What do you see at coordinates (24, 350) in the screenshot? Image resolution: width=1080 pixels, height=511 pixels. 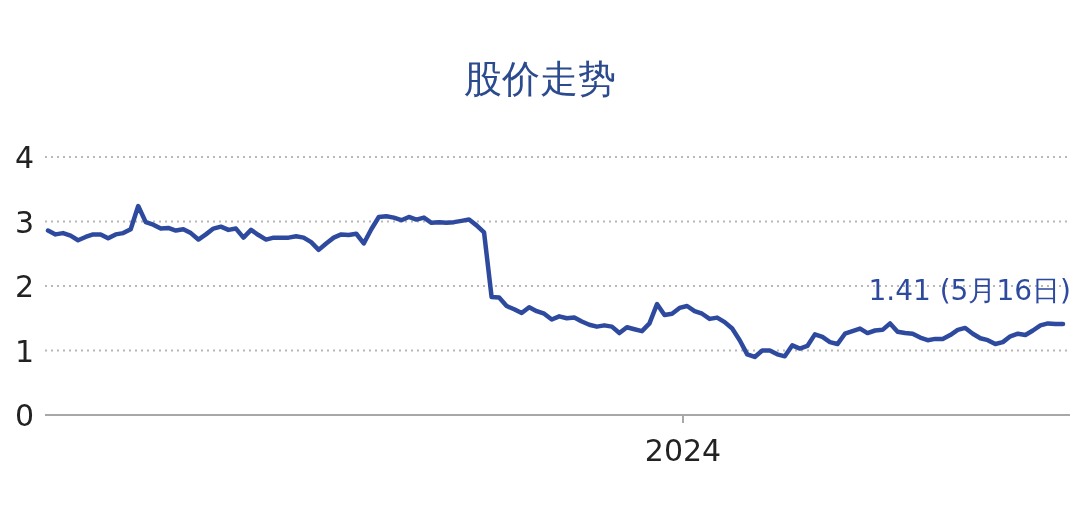 I see `y-tick-label: 1` at bounding box center [24, 350].